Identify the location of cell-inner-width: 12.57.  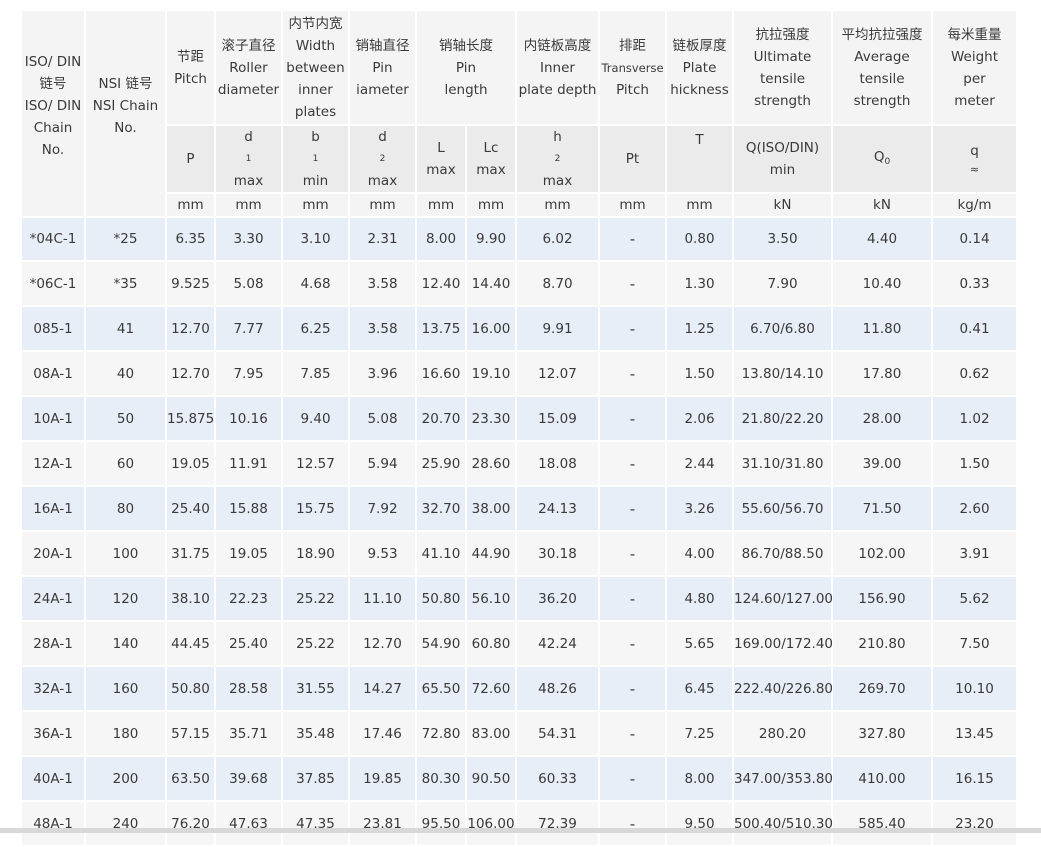
(316, 464).